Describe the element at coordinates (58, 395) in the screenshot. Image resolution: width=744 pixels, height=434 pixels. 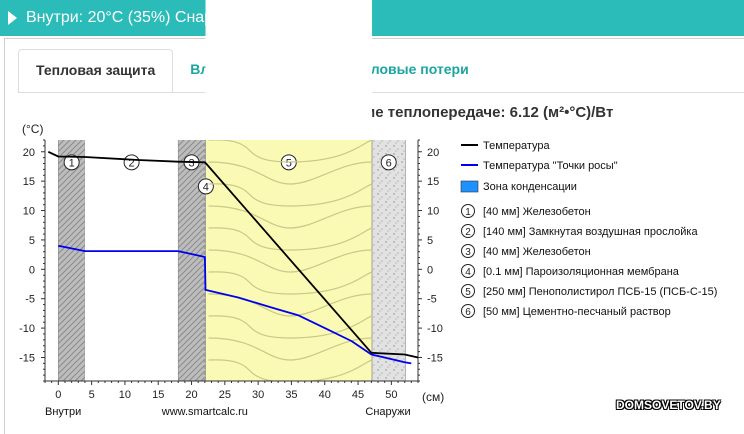
I see `x-tick-label: 0` at that location.